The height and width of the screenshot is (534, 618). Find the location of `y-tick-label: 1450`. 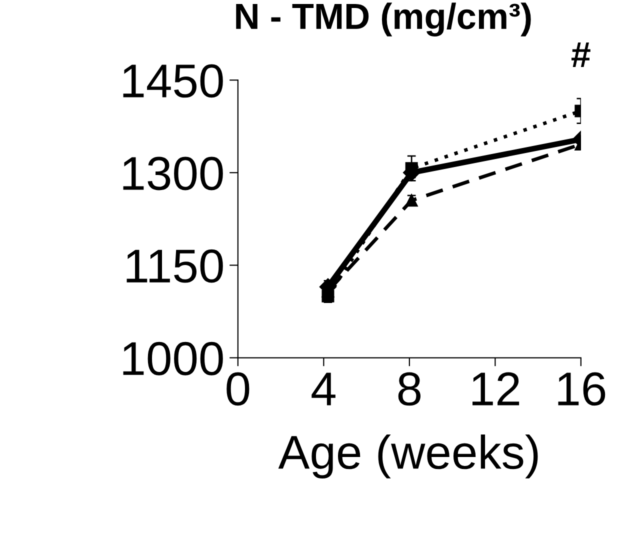

y-tick-label: 1450 is located at coordinates (173, 81).